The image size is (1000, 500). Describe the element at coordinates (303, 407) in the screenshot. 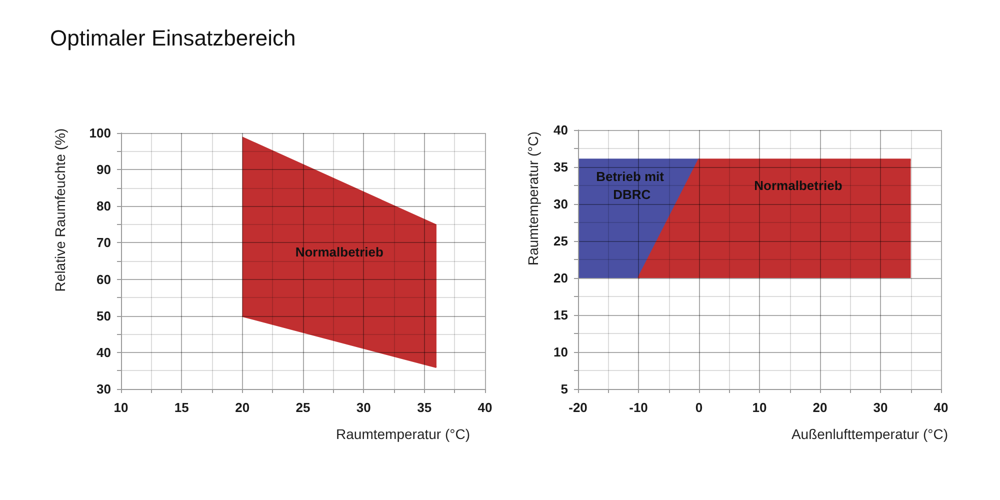

I see `x-tick-label: 25` at that location.